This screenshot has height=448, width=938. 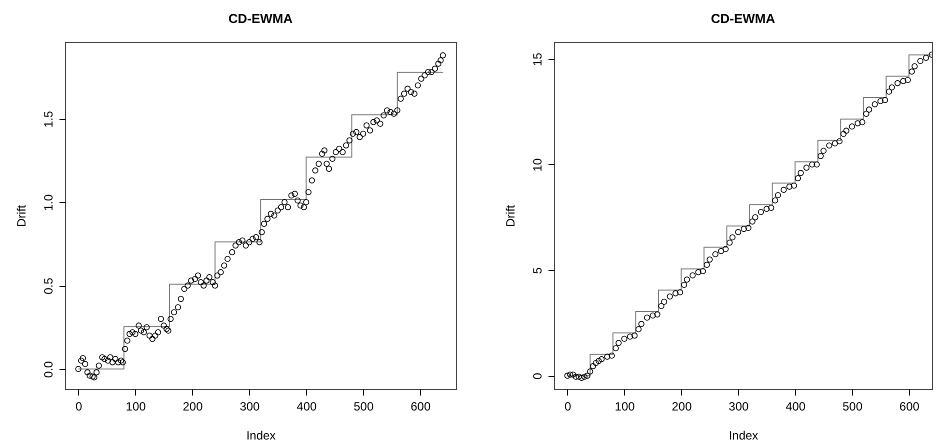 I want to click on y-tick-label: 1.5, so click(x=49, y=119).